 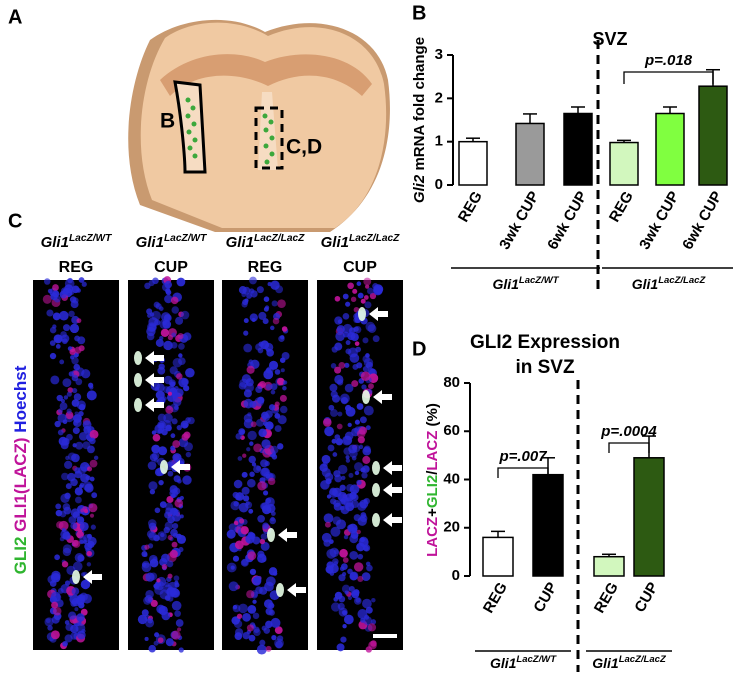 I want to click on bar, so click(x=498, y=556).